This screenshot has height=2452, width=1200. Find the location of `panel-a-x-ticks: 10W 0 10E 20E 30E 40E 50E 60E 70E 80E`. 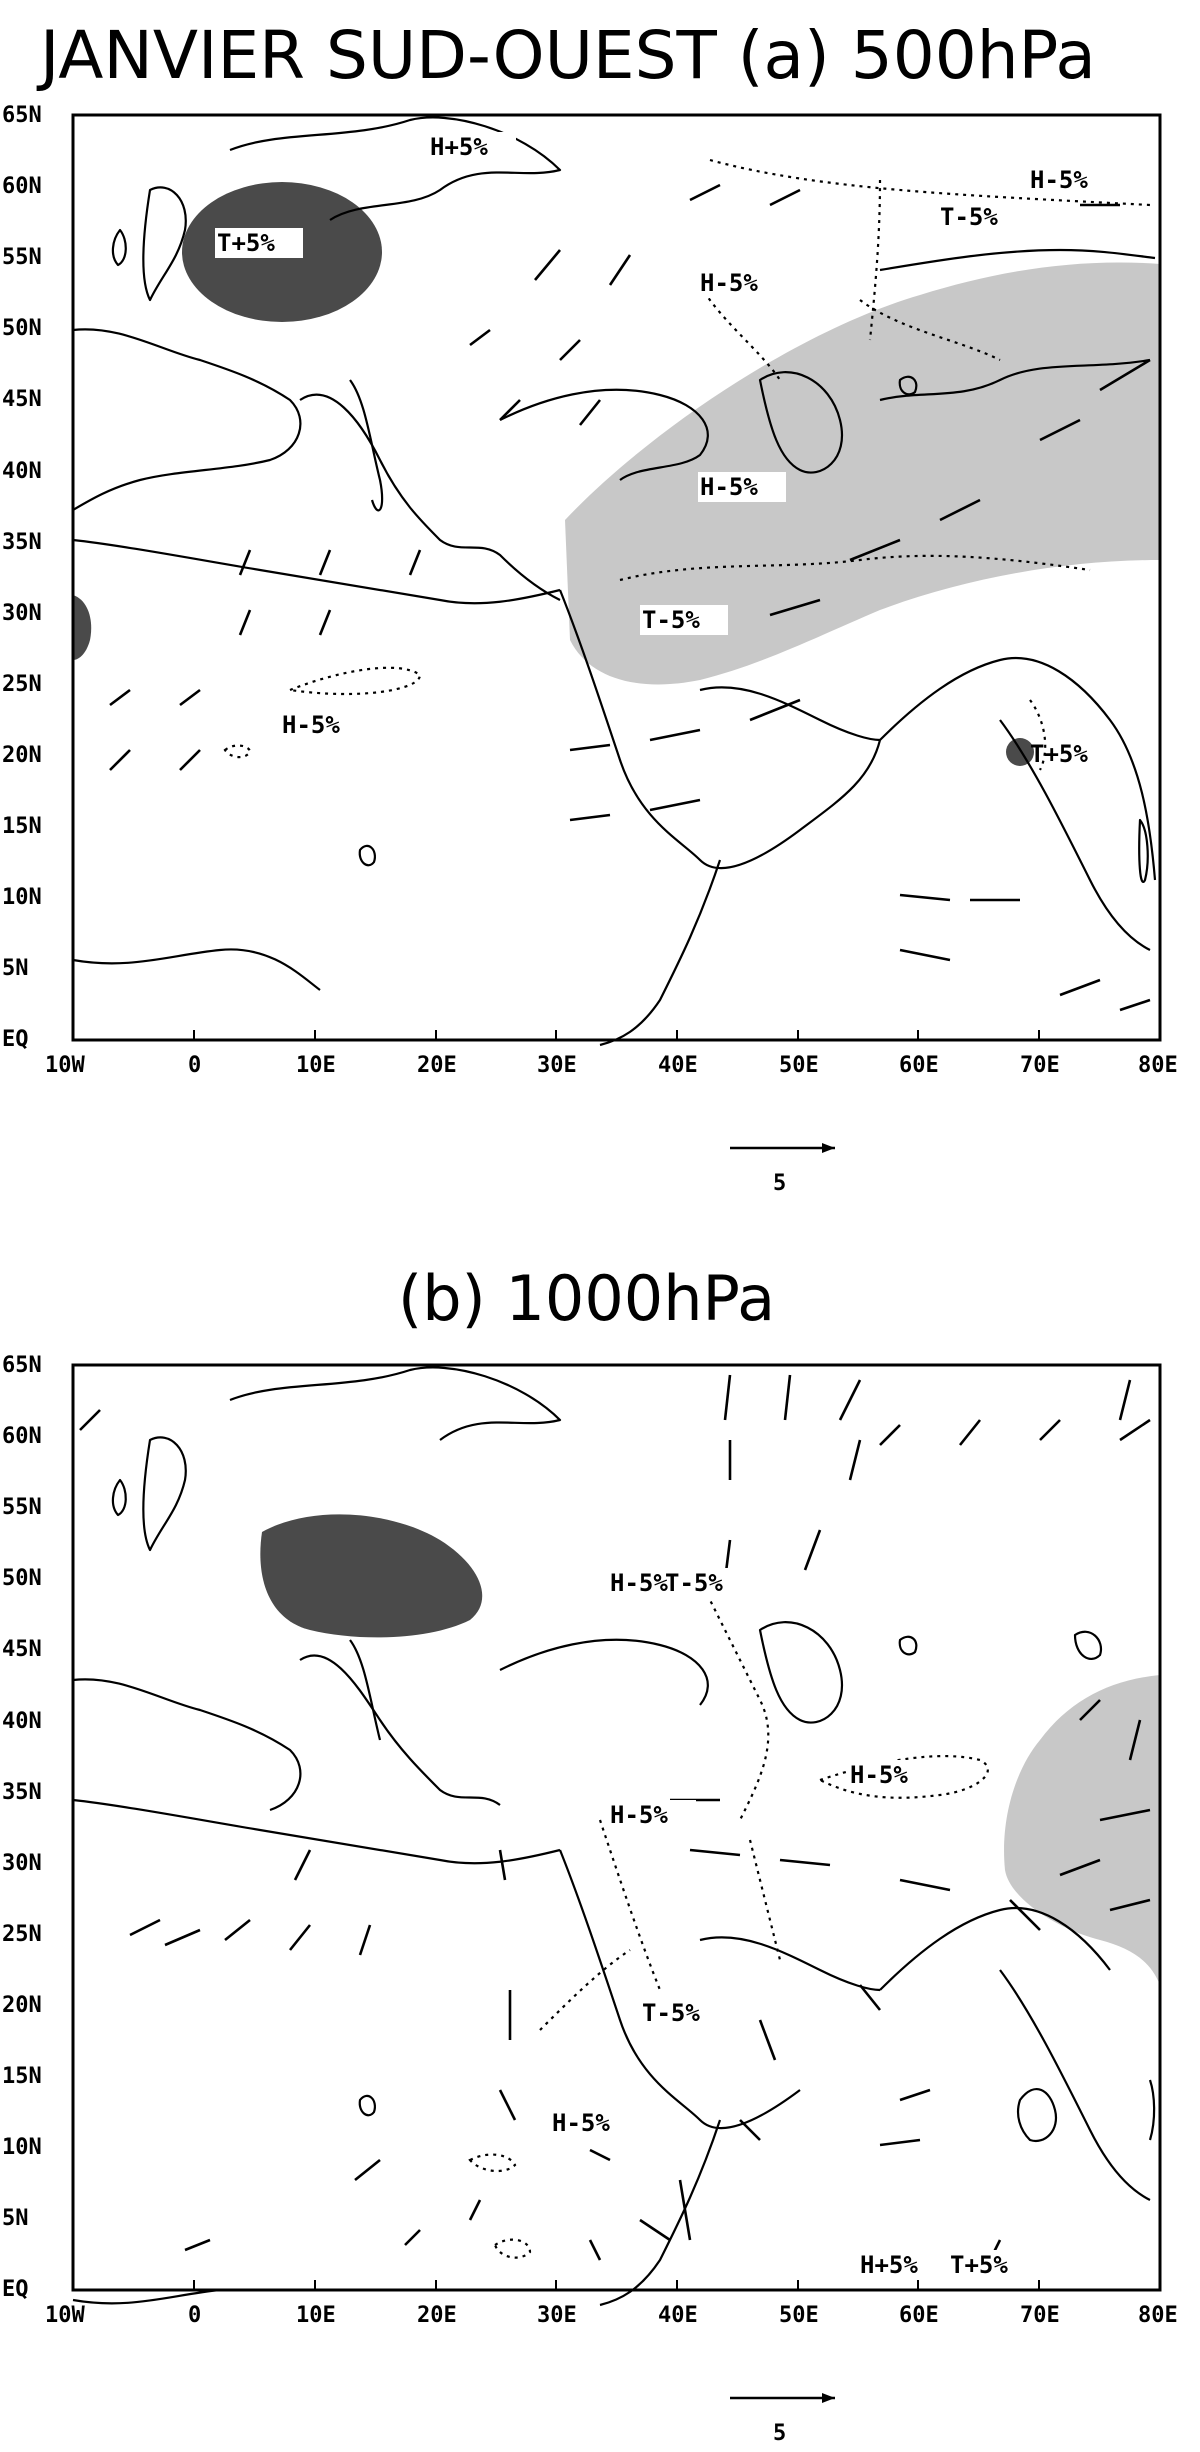

panel-a-x-ticks: 10W 0 10E 20E 30E 40E 50E 60E 70E 80E is located at coordinates (611, 1065).